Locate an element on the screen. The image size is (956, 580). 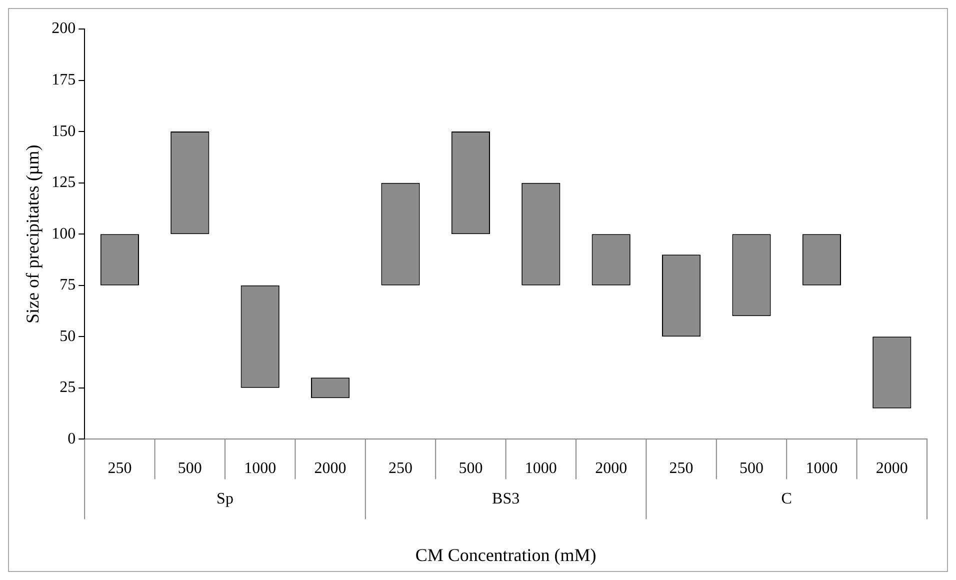
y-tick-label: 50 is located at coordinates (68, 336).